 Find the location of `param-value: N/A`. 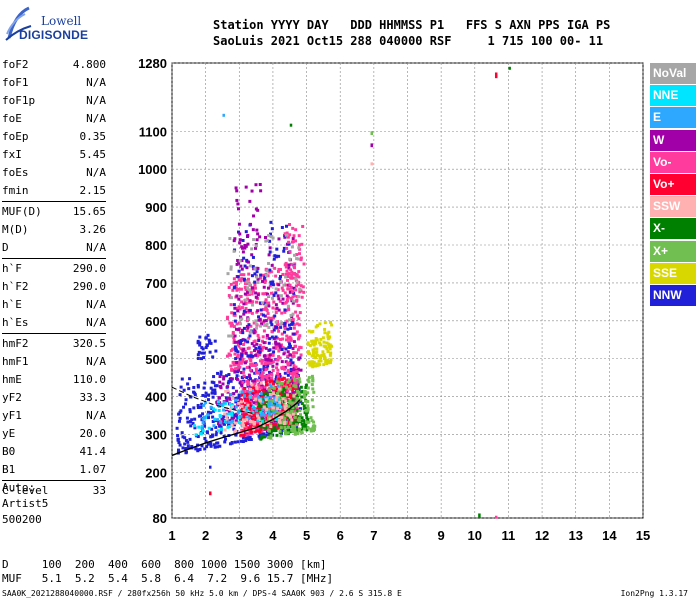

param-value: N/A is located at coordinates (96, 118).